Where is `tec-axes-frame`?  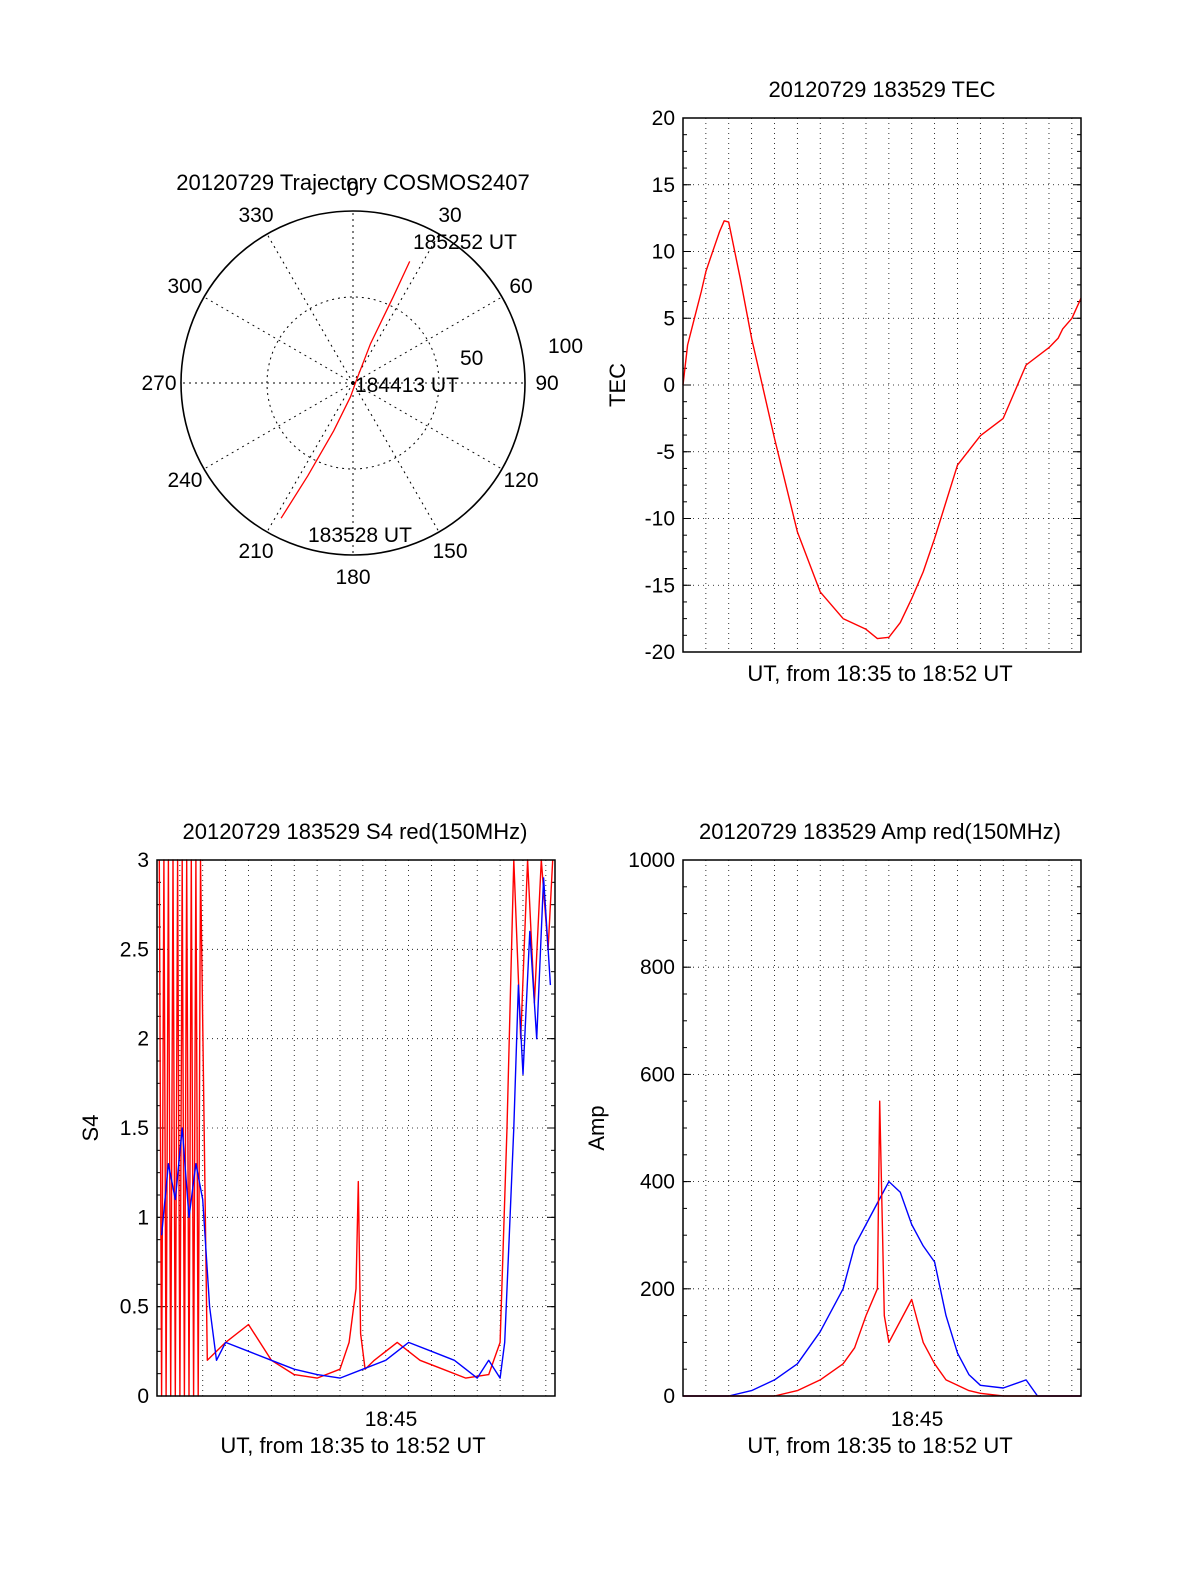 tec-axes-frame is located at coordinates (882, 385).